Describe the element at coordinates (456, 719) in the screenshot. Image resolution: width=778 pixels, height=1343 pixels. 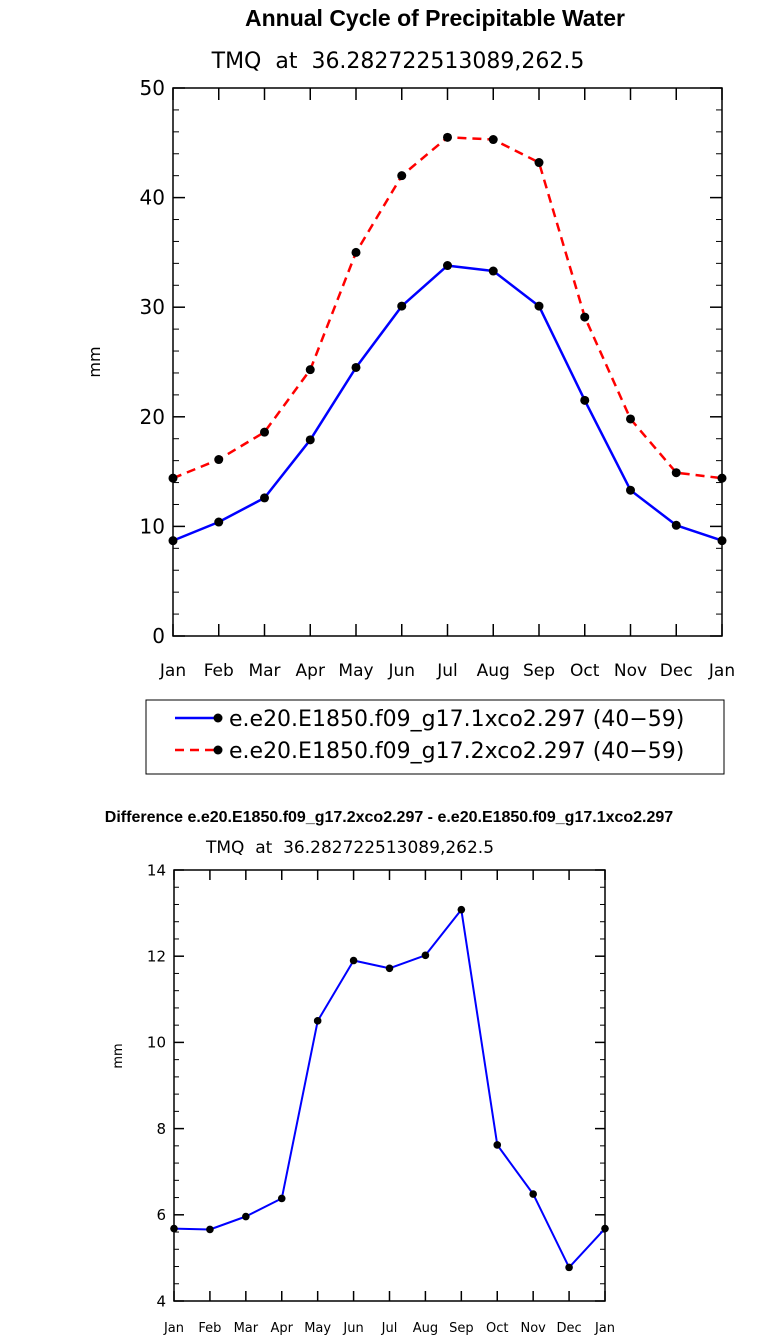
I see `legend-label-series-1: e.e20.E1850.f09_g17.1xco2.297 (40−59)` at that location.